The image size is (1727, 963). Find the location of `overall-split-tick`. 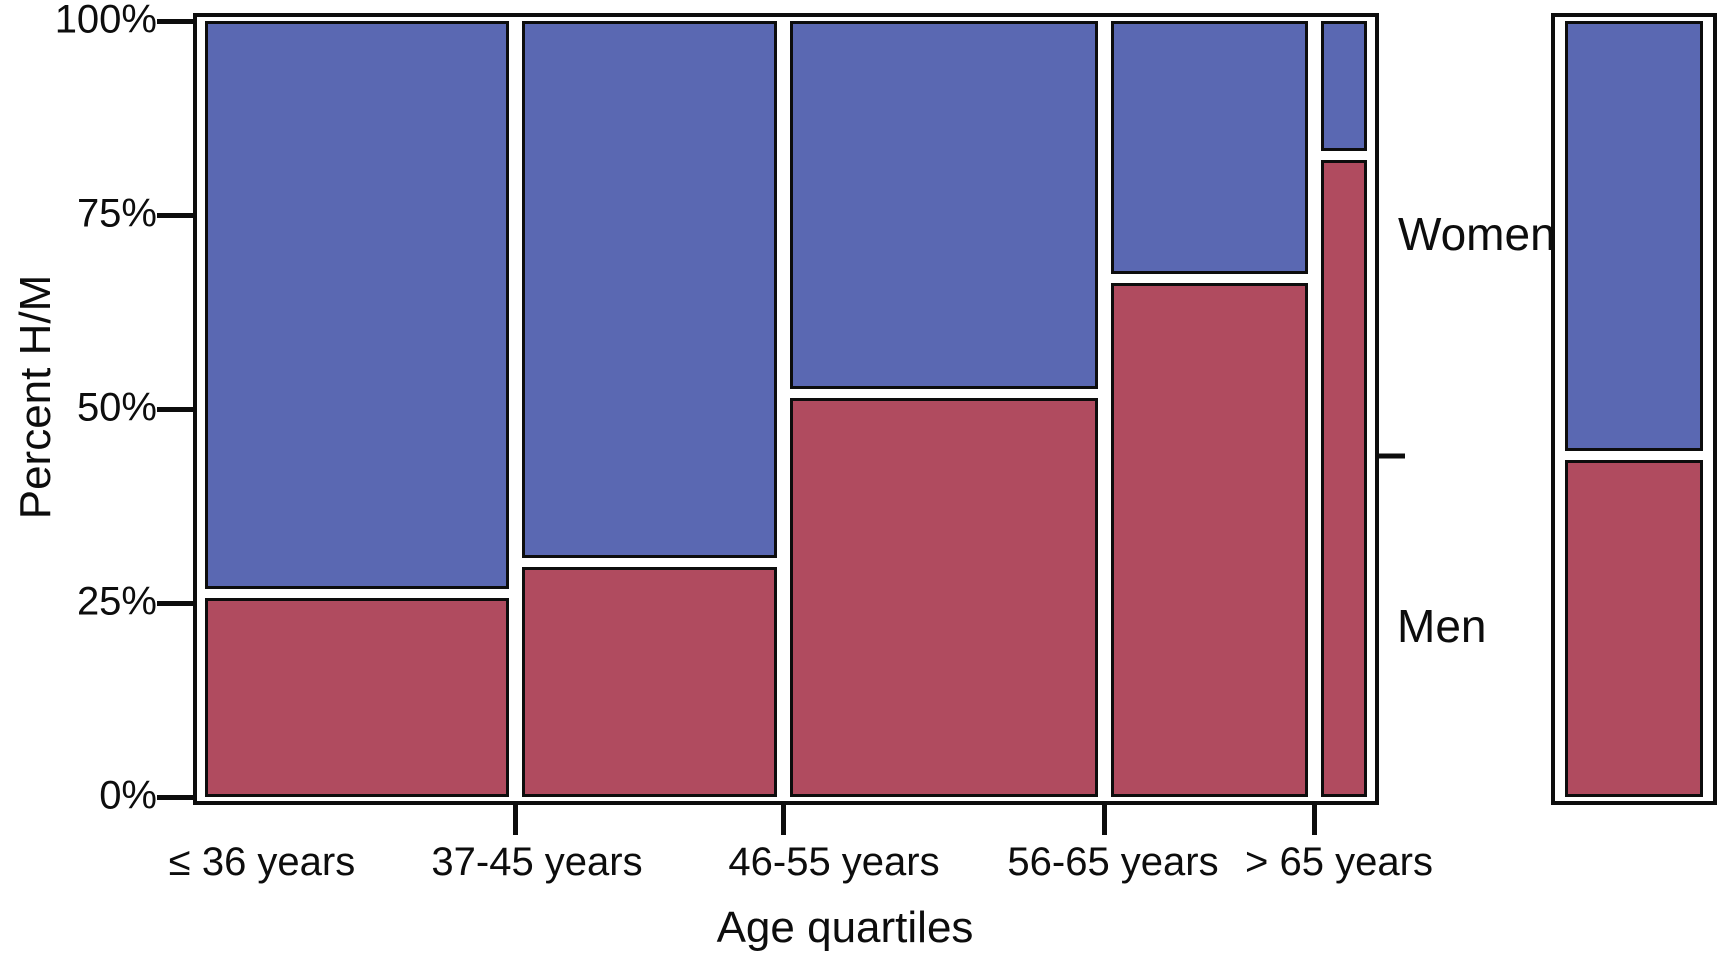

overall-split-tick is located at coordinates (1392, 456).